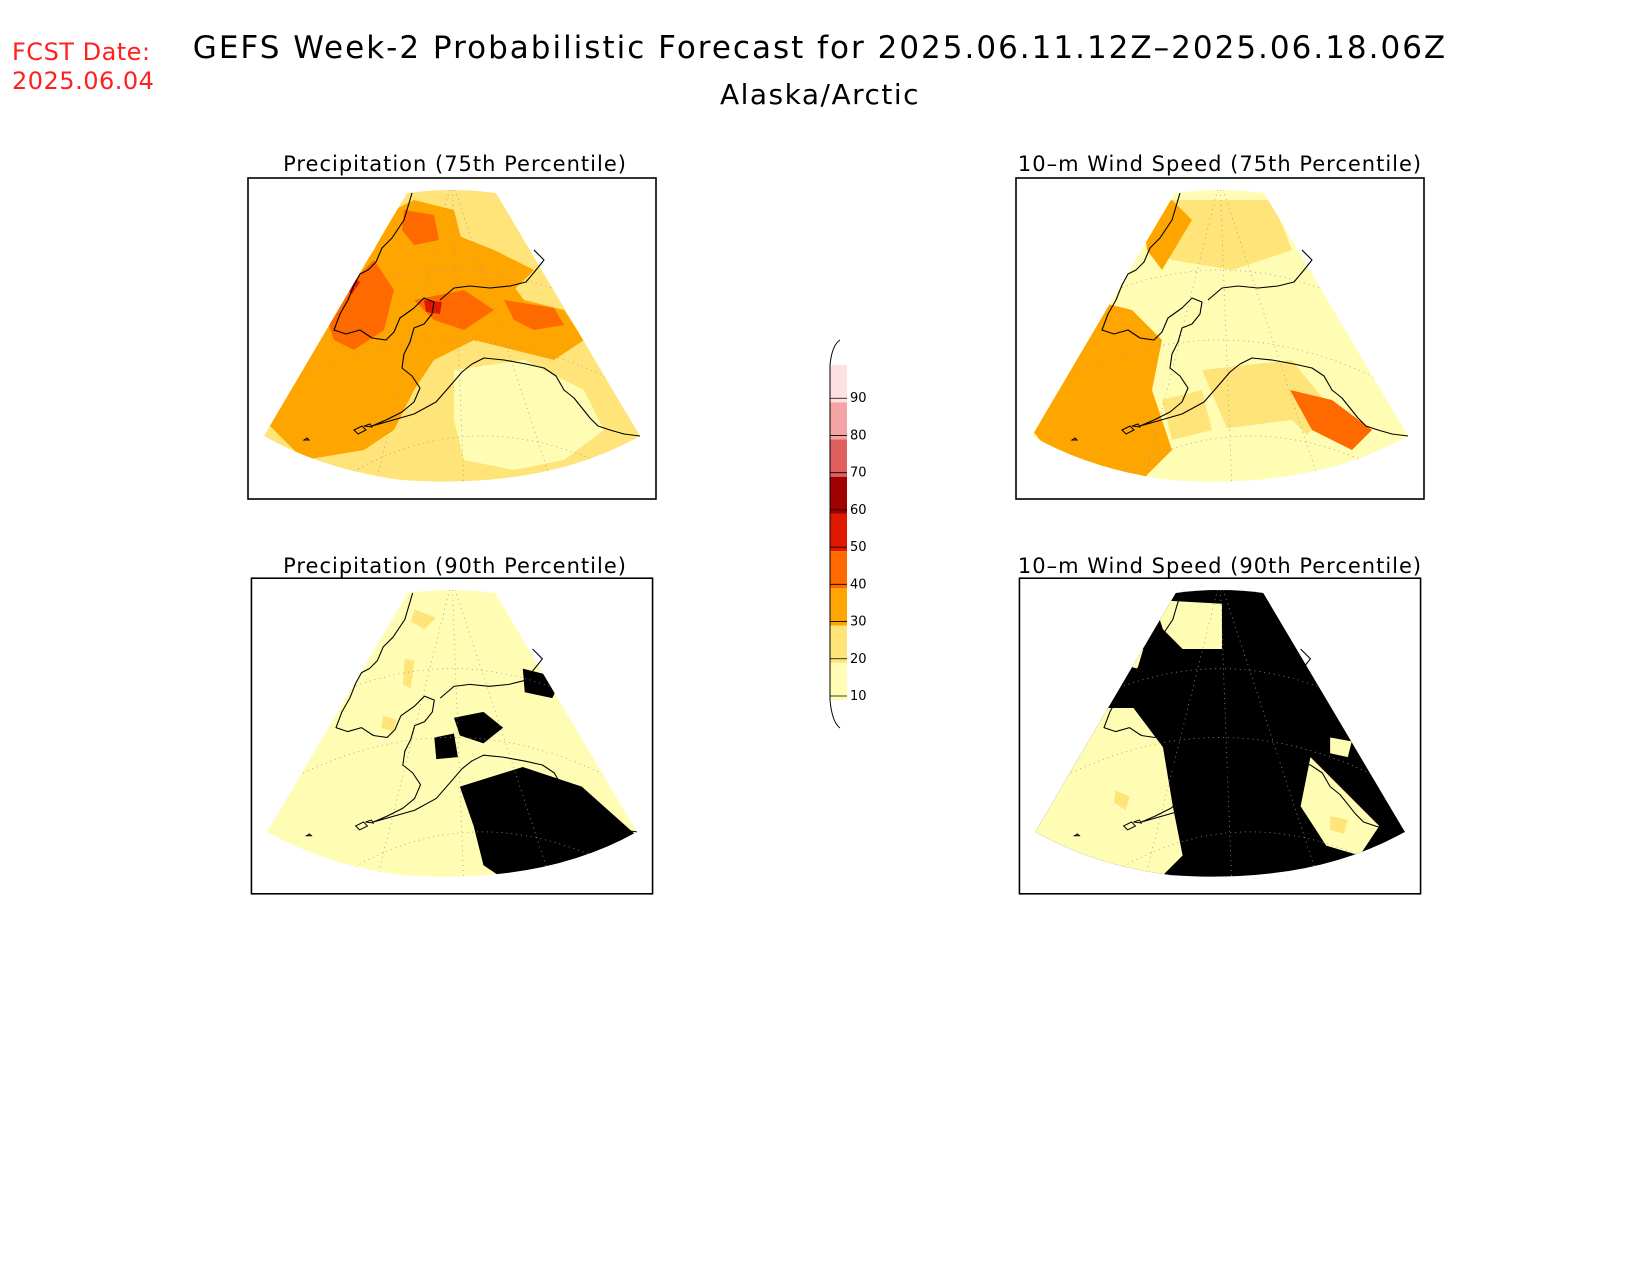 The width and height of the screenshot is (1650, 1275). What do you see at coordinates (848, 534) in the screenshot?
I see `color-bar-legend: 10 20 30 40 50 60 70 80 90` at bounding box center [848, 534].